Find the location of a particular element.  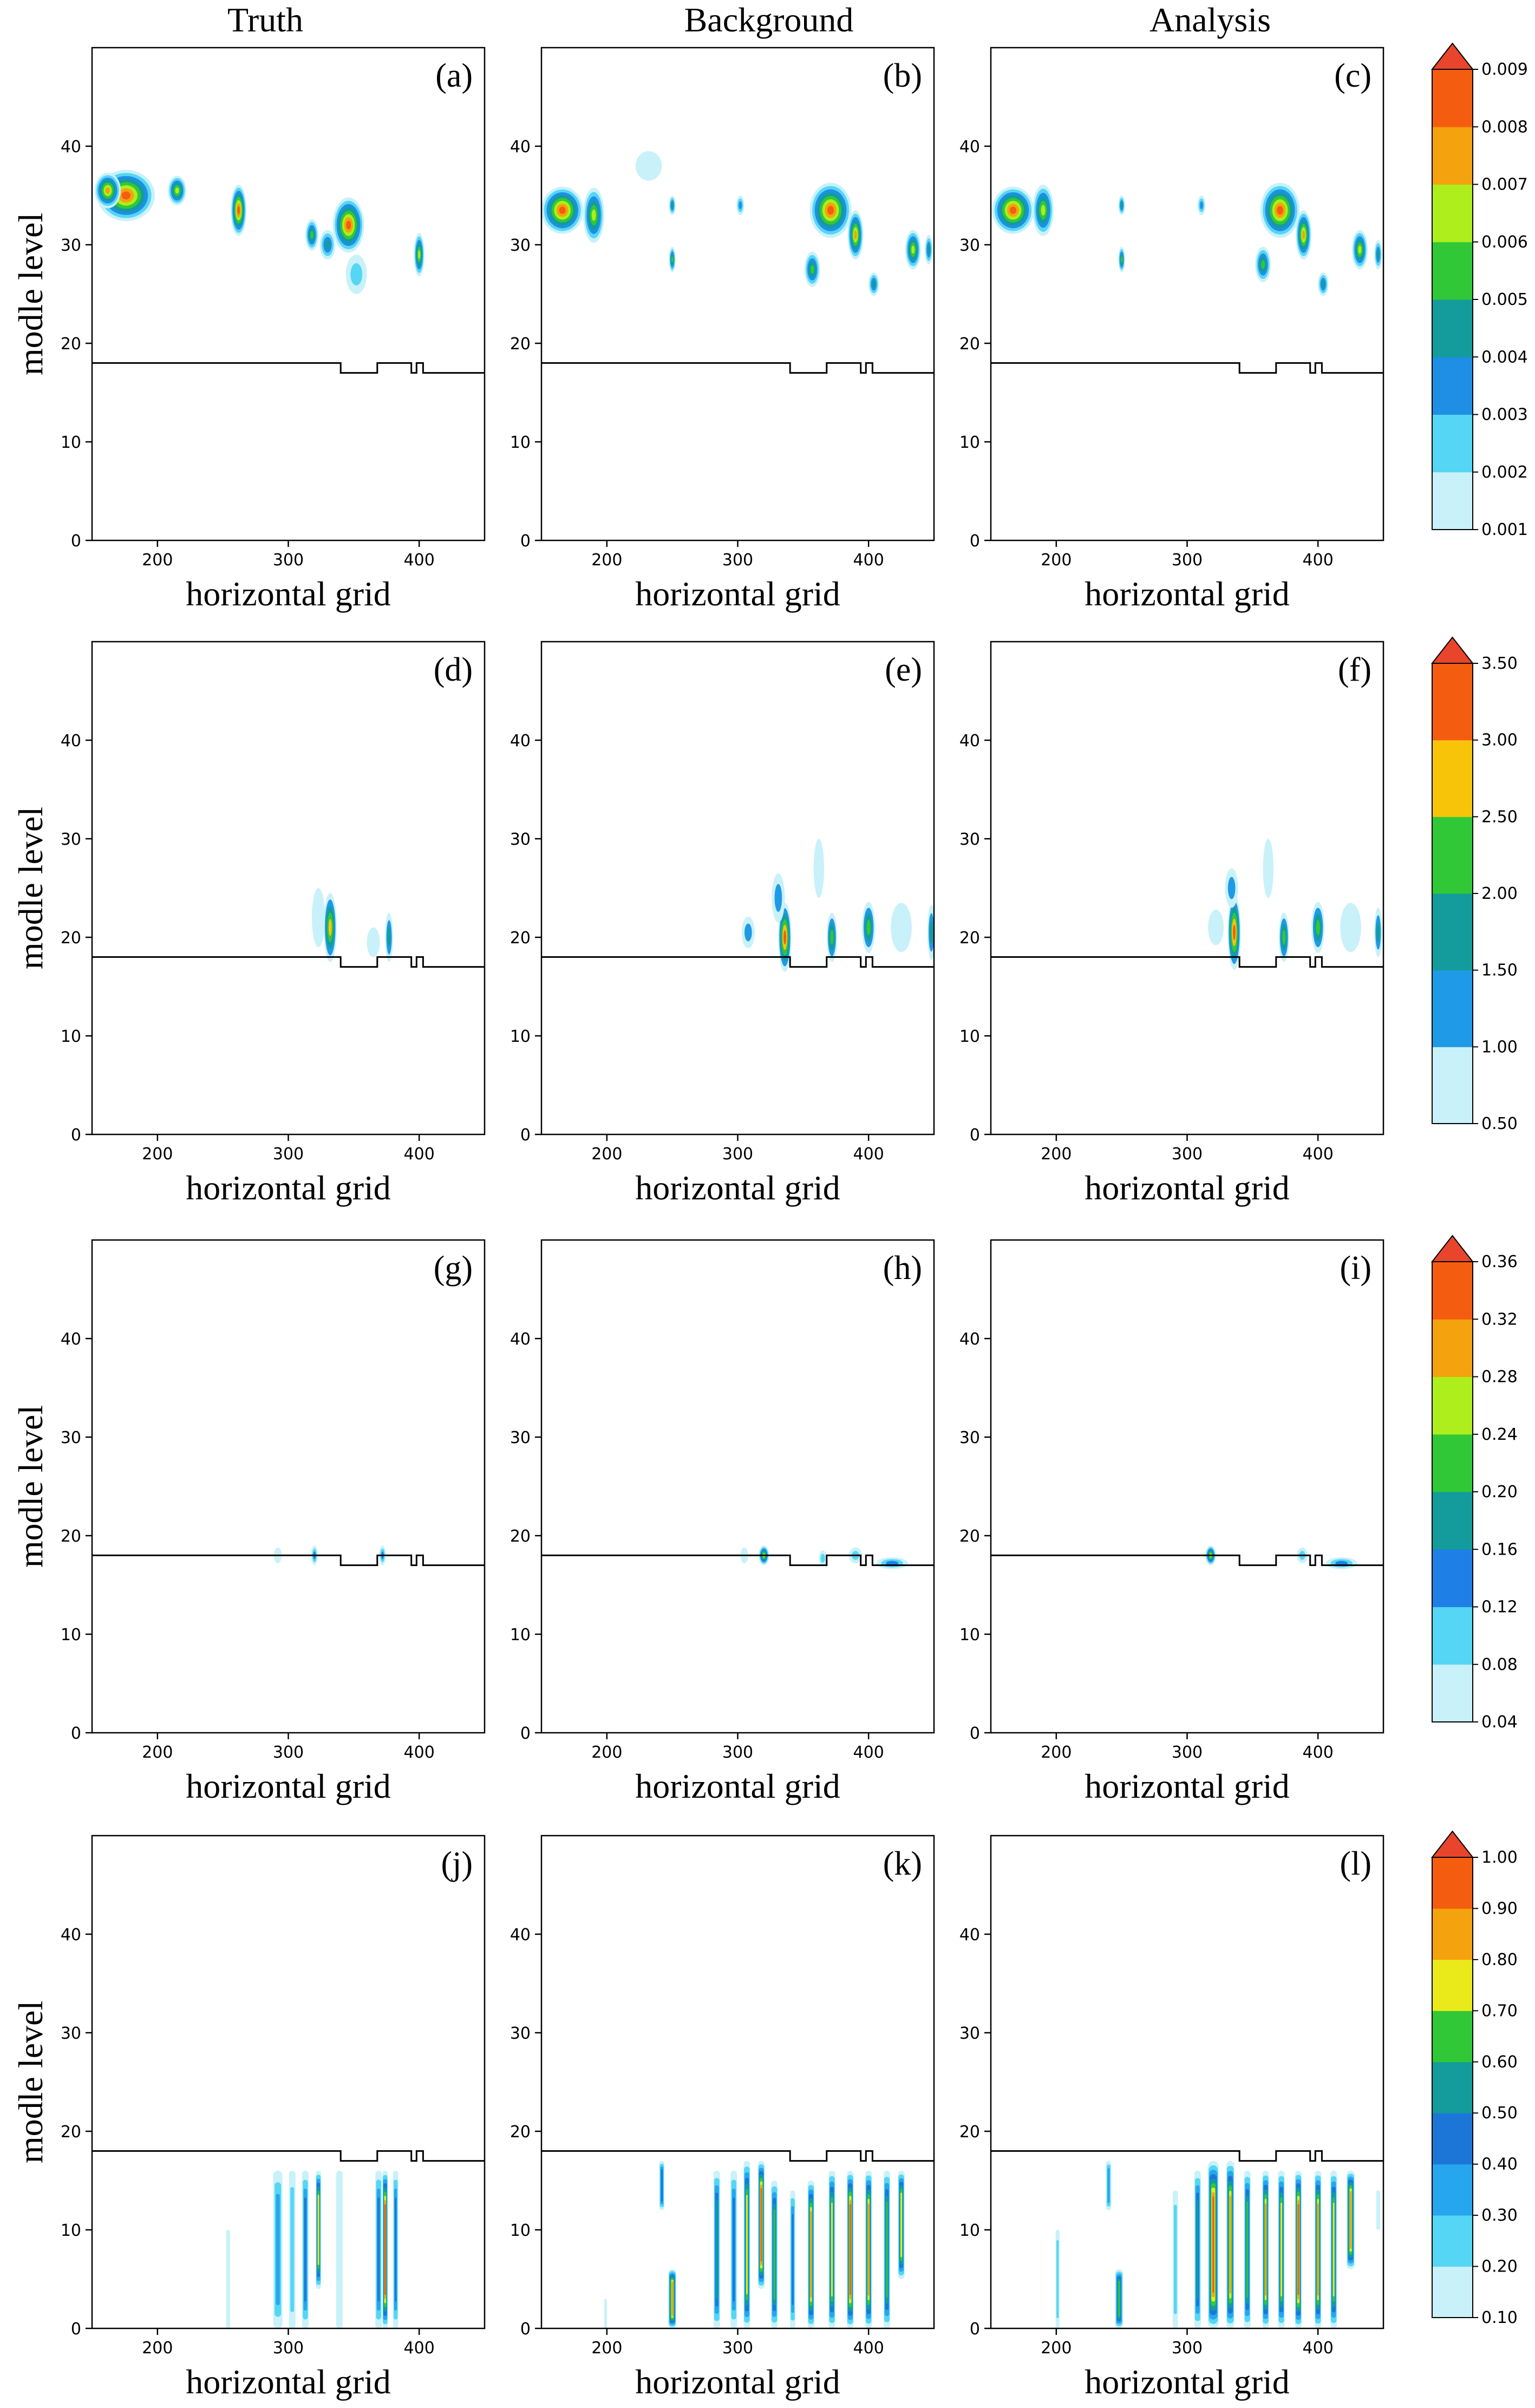

panel-label: (g) is located at coordinates (453, 1268).